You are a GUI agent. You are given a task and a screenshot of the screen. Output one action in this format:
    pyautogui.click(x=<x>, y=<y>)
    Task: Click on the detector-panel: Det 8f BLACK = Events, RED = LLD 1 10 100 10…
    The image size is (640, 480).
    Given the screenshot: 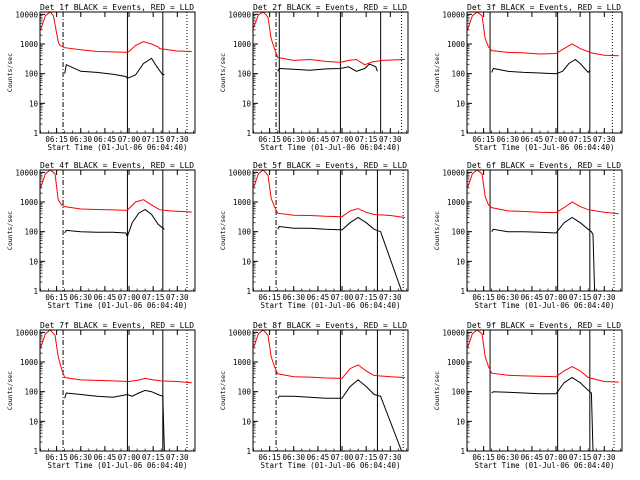 What is the action you would take?
    pyautogui.click(x=314, y=395)
    